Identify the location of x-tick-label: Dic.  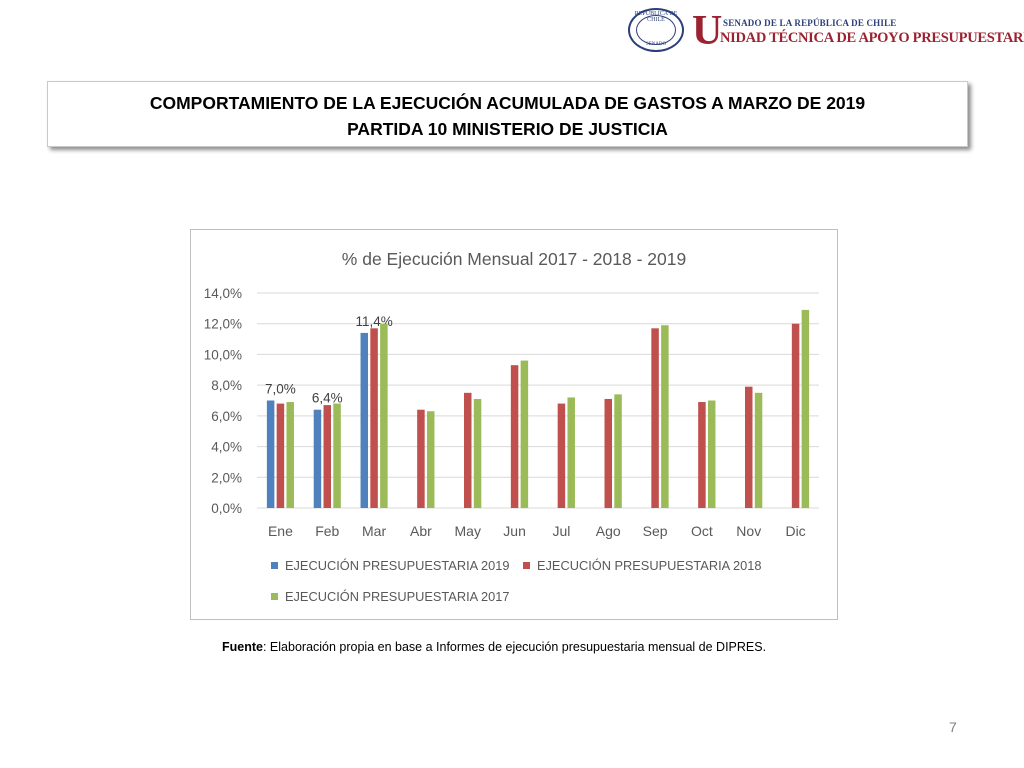
(795, 531).